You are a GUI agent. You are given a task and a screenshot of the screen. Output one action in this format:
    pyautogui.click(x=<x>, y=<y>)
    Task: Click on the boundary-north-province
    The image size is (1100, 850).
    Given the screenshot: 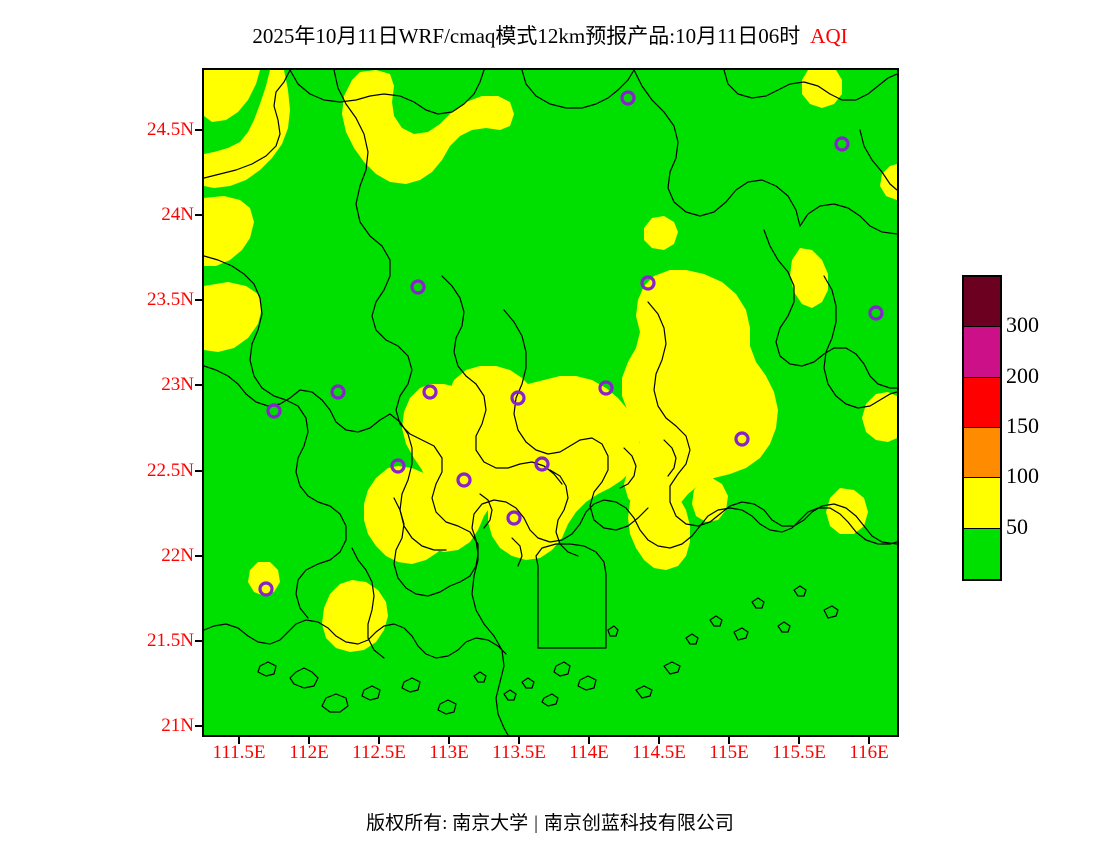 What is the action you would take?
    pyautogui.click(x=247, y=124)
    